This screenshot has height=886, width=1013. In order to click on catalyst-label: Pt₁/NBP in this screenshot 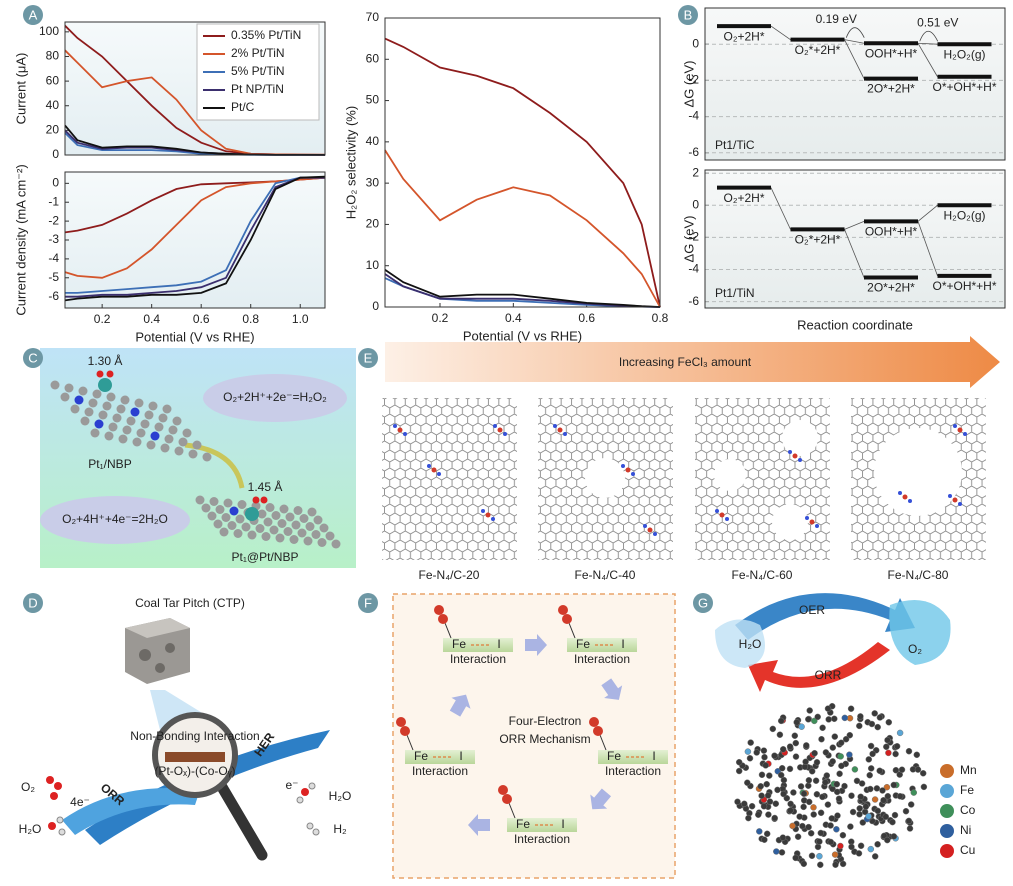, I will do `click(109, 464)`.